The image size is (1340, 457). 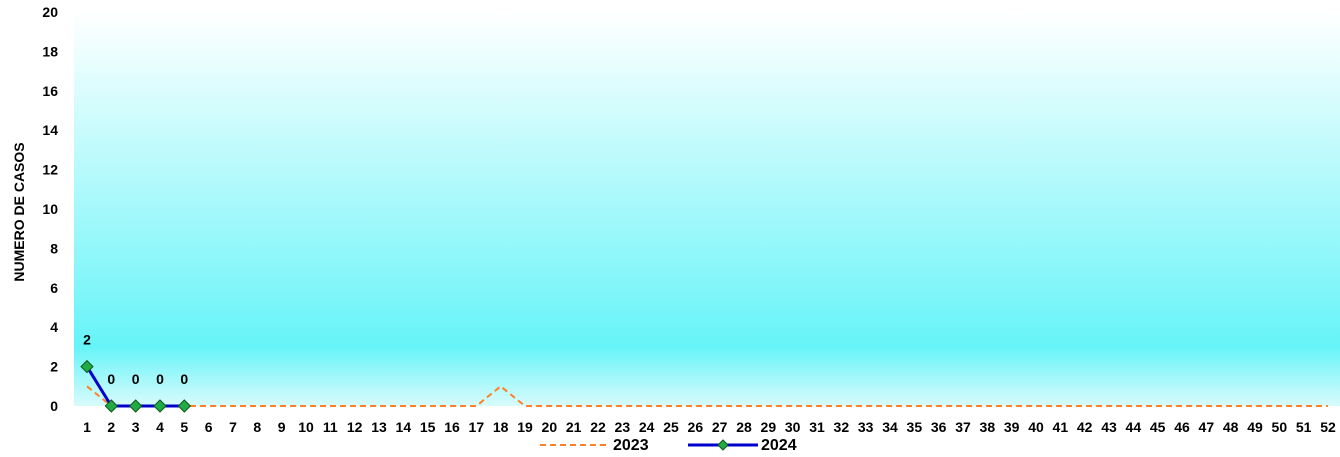 What do you see at coordinates (1280, 427) in the screenshot?
I see `x-tick-label: 50` at bounding box center [1280, 427].